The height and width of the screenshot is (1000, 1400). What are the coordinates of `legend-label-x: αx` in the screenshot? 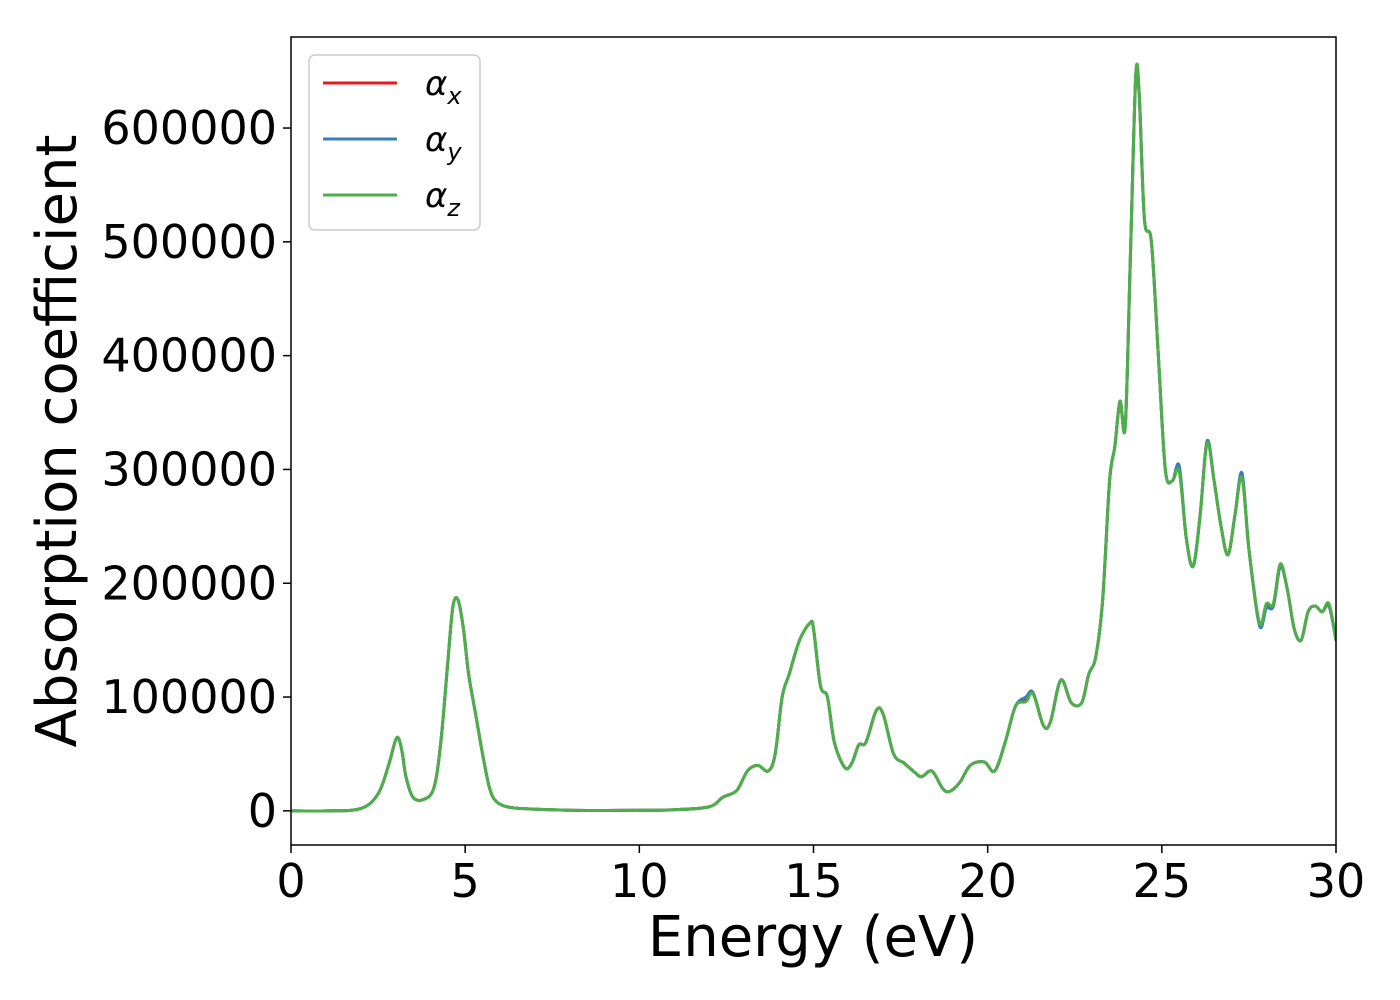 It's located at (443, 87).